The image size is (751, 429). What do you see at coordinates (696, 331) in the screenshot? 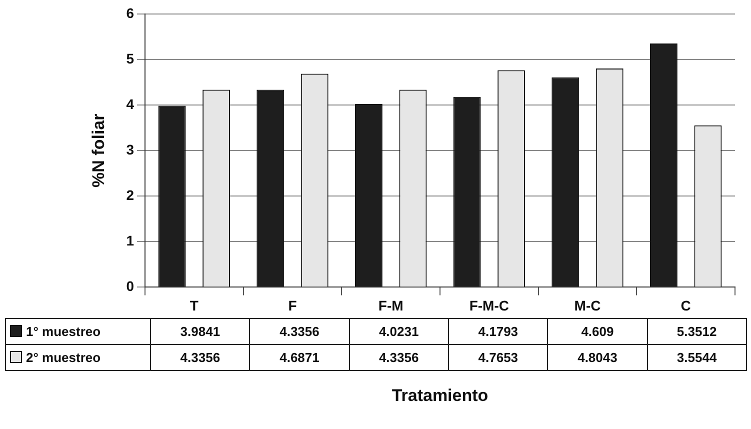
I see `data-label: 5.3512` at bounding box center [696, 331].